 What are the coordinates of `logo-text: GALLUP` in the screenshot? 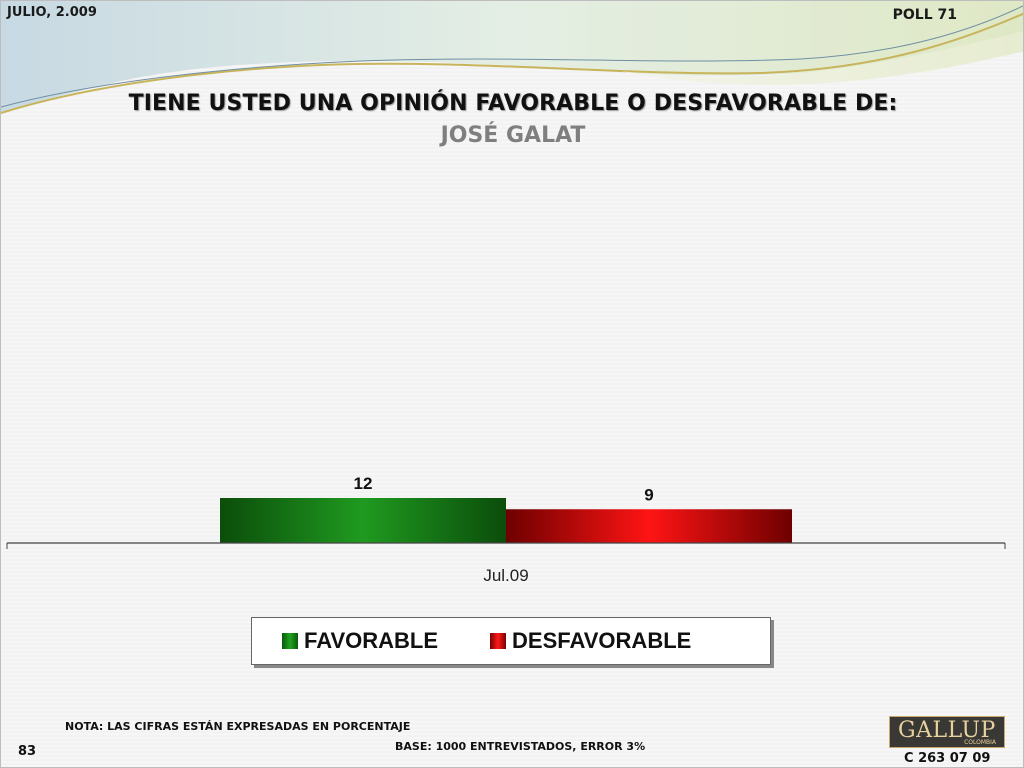 It's located at (947, 730).